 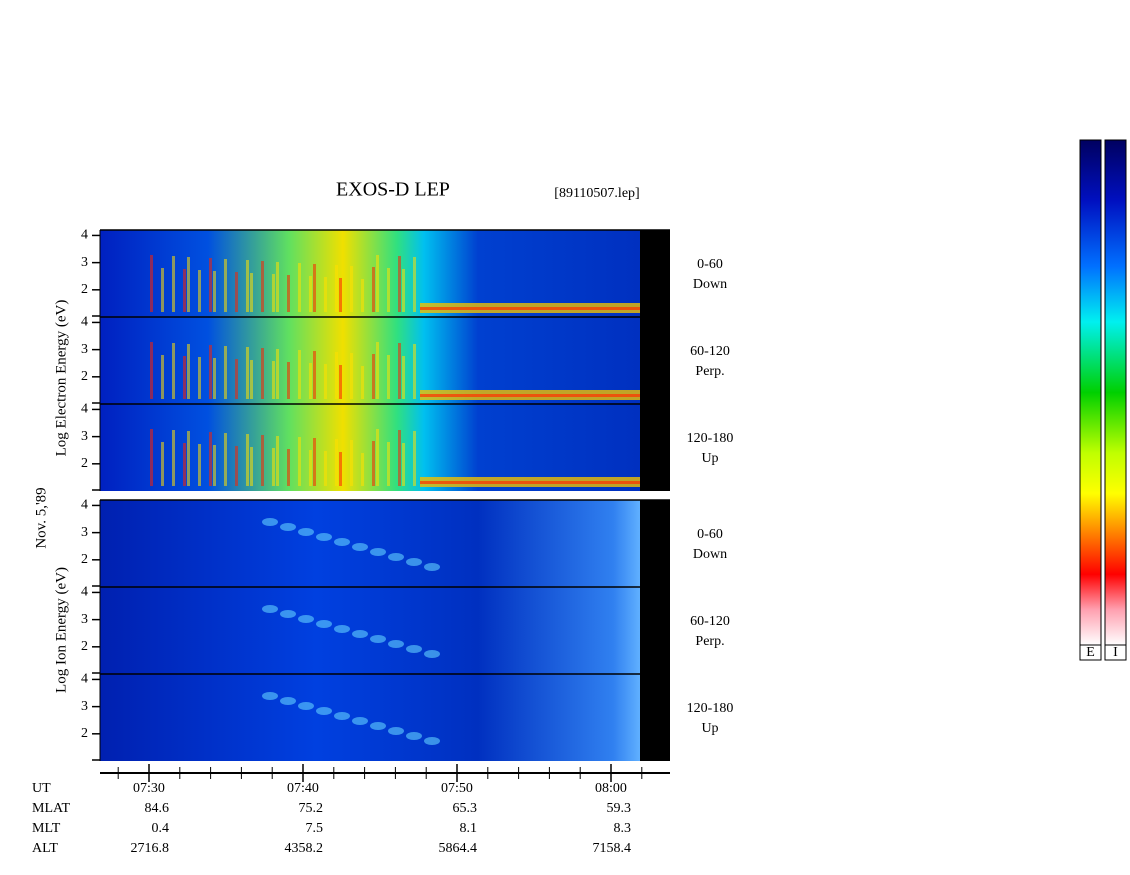 I want to click on y-tick-label: 2, so click(x=84, y=376).